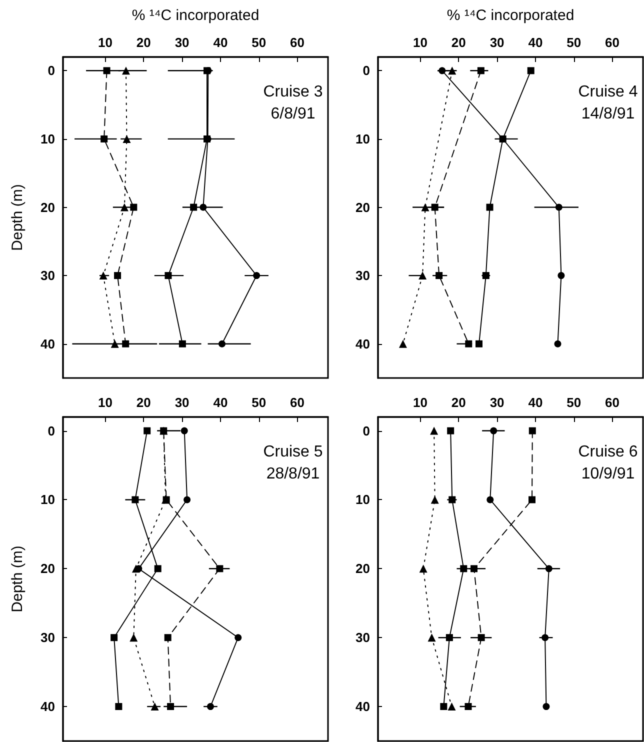 This screenshot has height=742, width=644. I want to click on text: Cruise 6, so click(608, 452).